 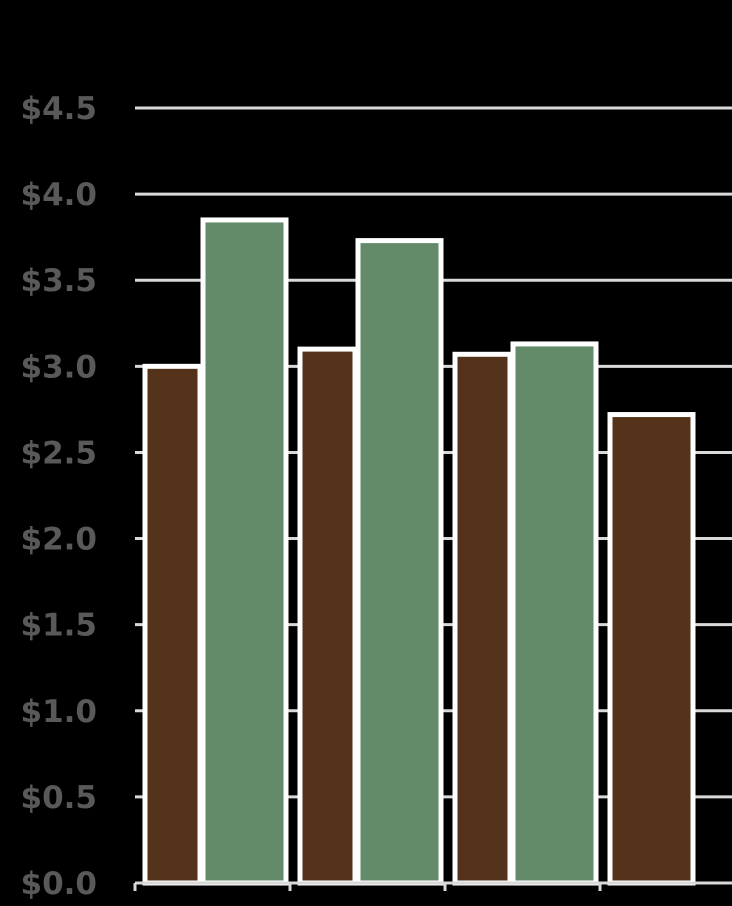 I want to click on y-tick-label: $3.0, so click(x=59, y=367).